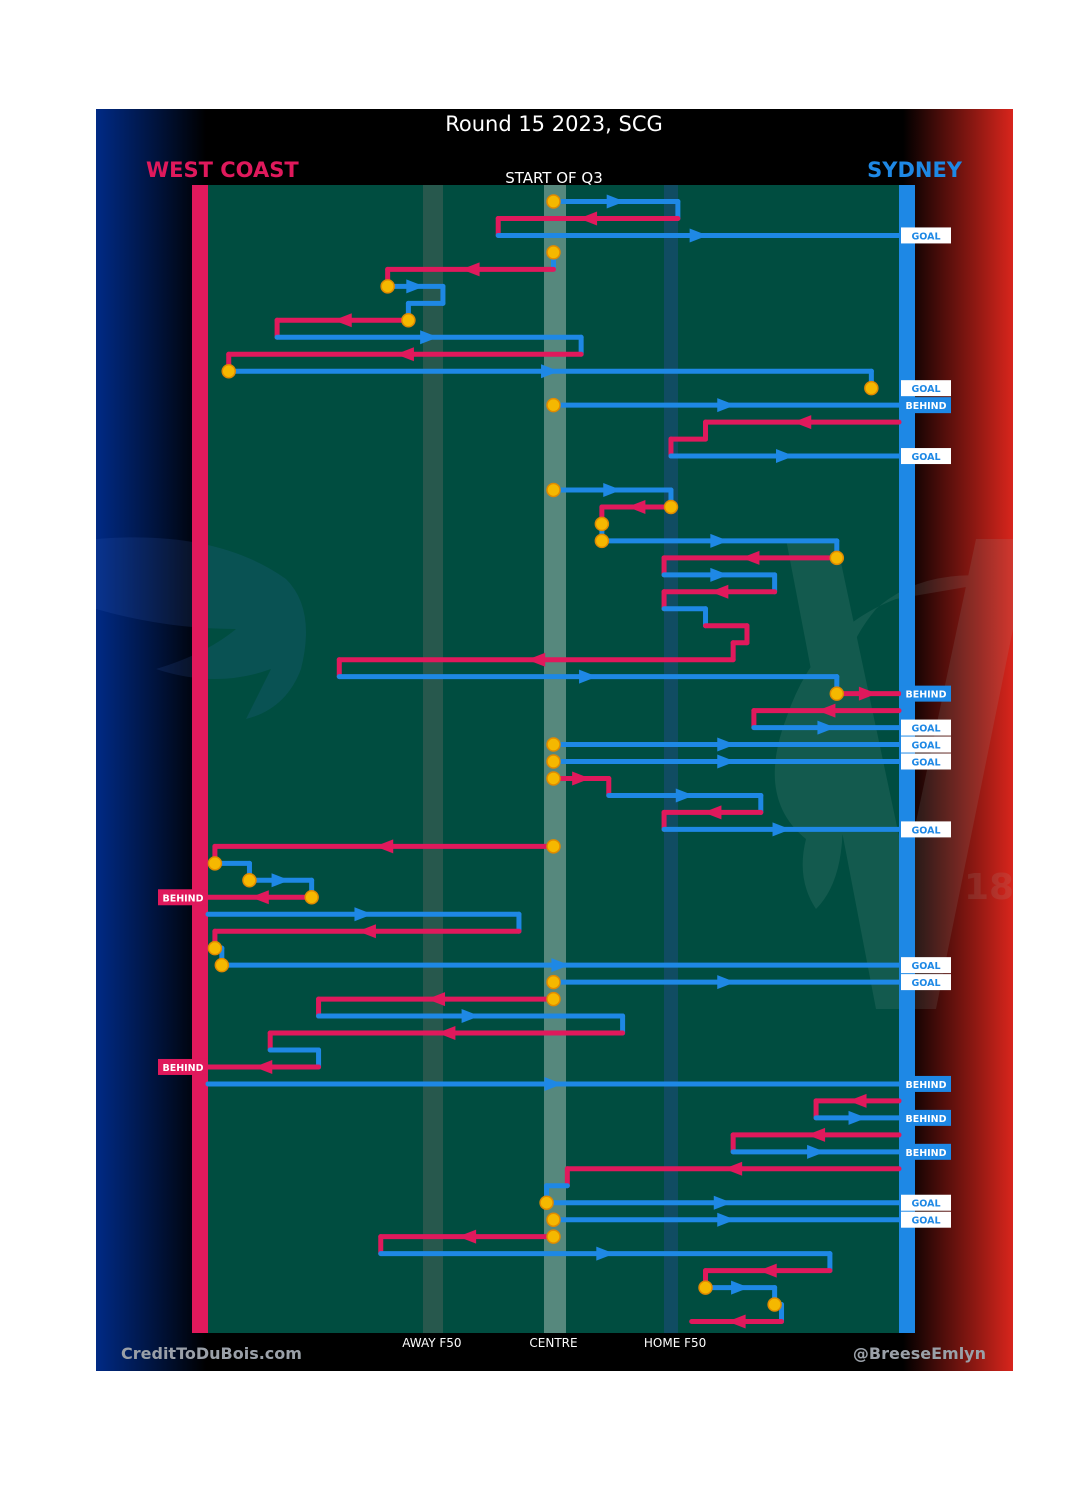 The width and height of the screenshot is (1080, 1495). What do you see at coordinates (915, 170) in the screenshot?
I see `sydney-team-label: SYDNEY` at bounding box center [915, 170].